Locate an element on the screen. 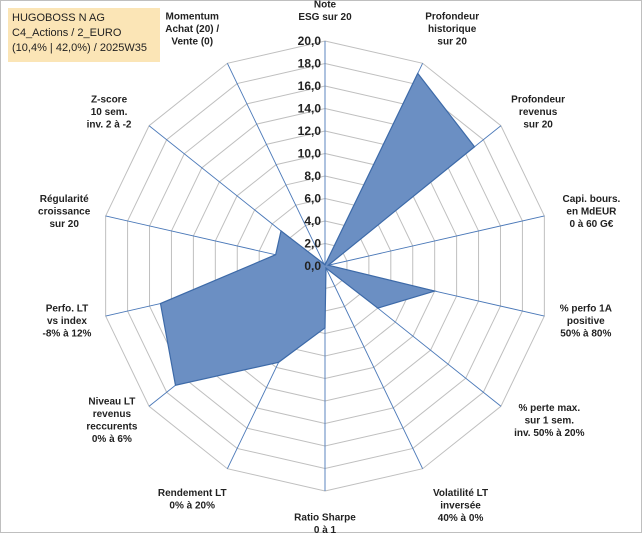 The width and height of the screenshot is (642, 533). category-label: Ratio Sharpe 0 à 1 is located at coordinates (325, 523).